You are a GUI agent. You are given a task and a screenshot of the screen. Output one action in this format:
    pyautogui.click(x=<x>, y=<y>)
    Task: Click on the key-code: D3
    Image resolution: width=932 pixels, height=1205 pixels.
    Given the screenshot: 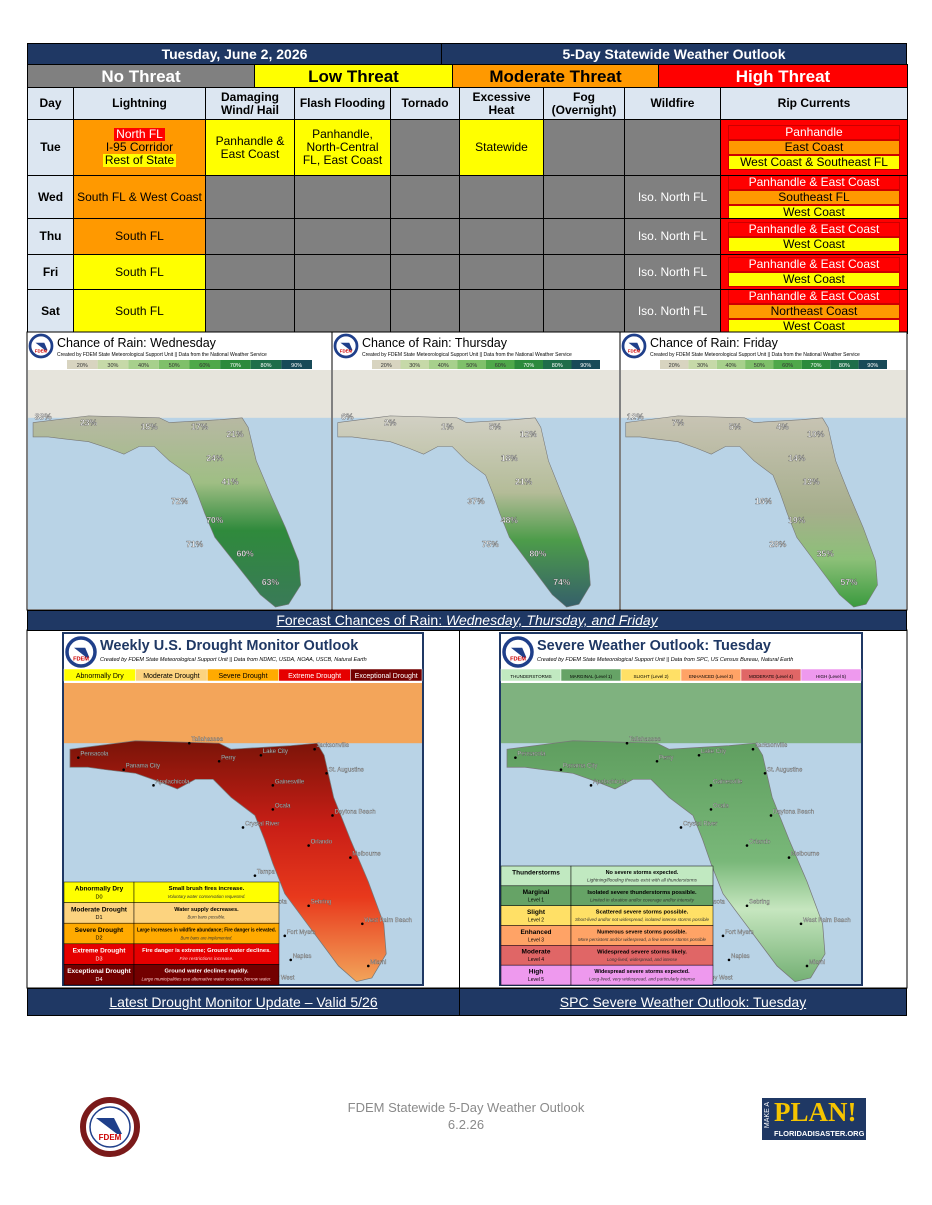 What is the action you would take?
    pyautogui.click(x=98, y=959)
    